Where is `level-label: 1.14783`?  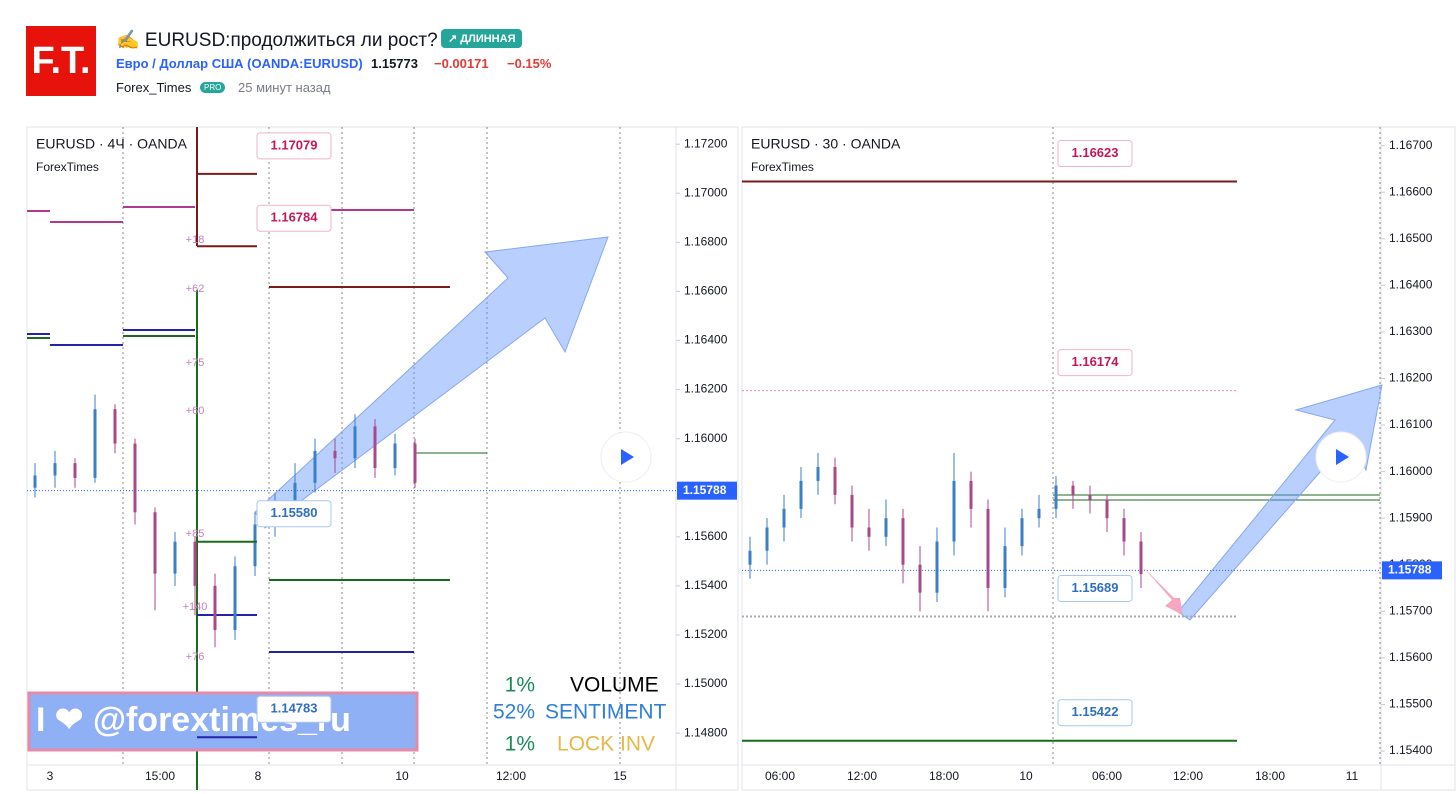
level-label: 1.14783 is located at coordinates (294, 708).